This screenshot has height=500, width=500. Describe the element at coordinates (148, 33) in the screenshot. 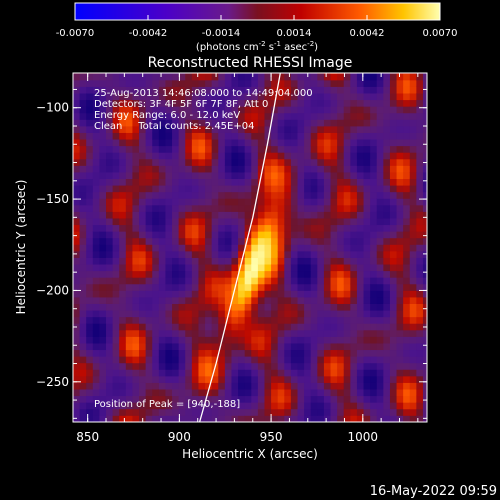

I see `colorbar-tick-label: -0.0042` at that location.